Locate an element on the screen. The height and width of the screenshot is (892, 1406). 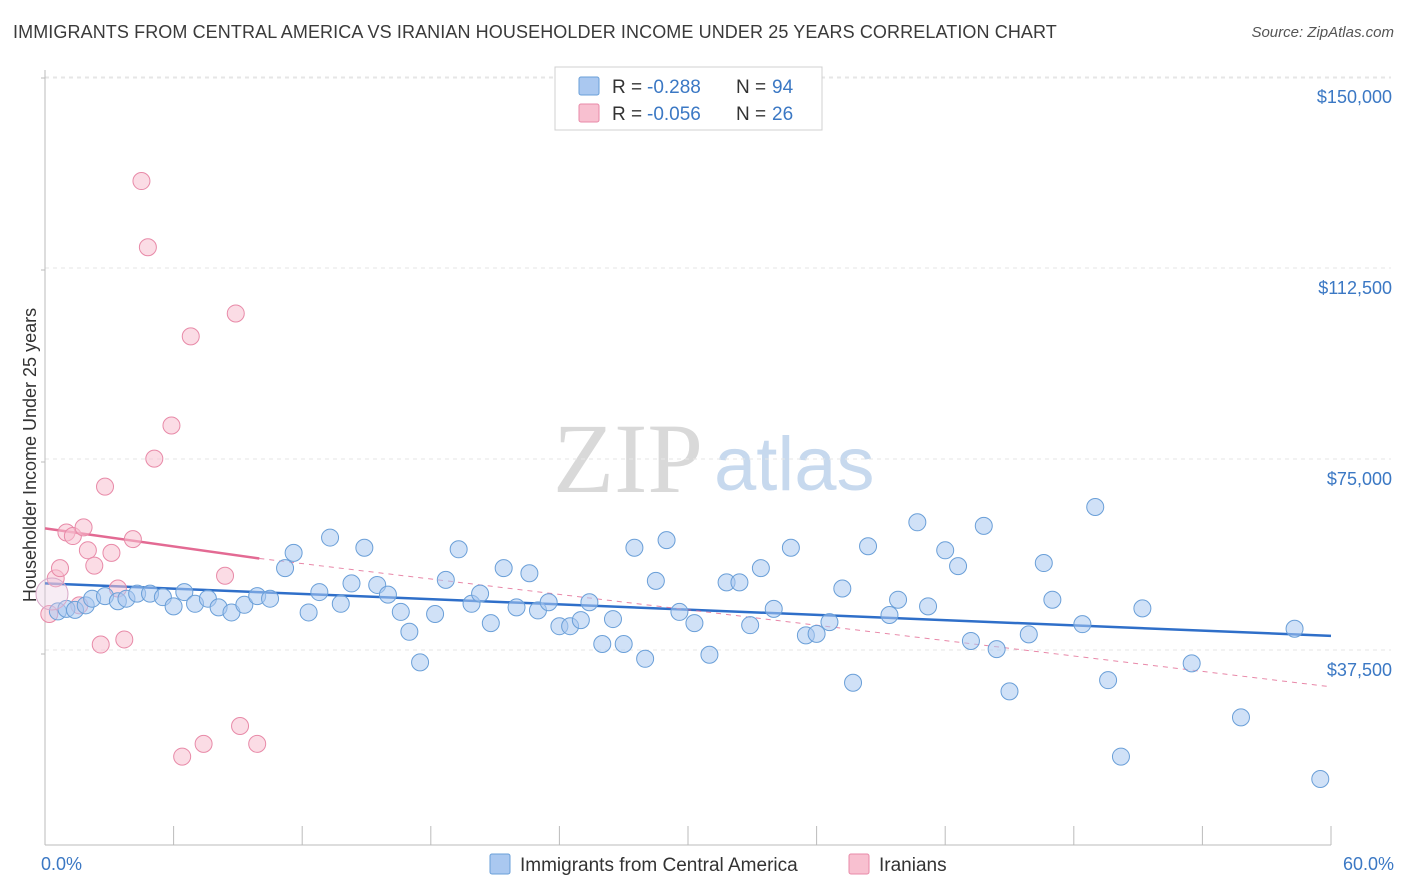
y-tick-label-1: $75,000 is located at coordinates (1359, 479).